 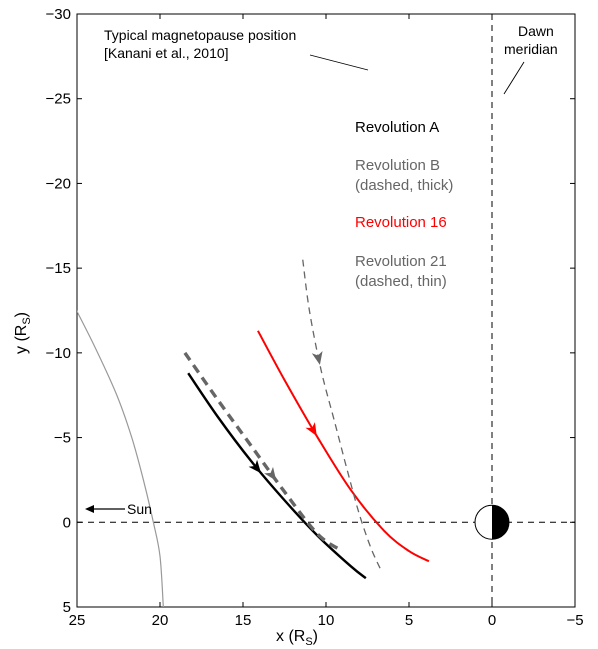 I want to click on legend-item-revolution-16: Revolution 16, so click(x=401, y=222).